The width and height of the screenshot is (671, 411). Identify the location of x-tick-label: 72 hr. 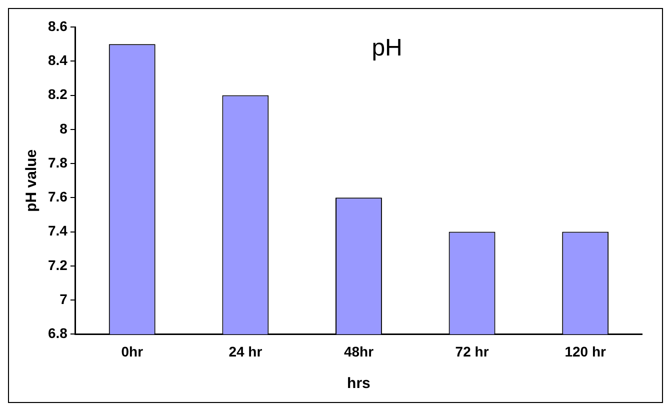
(472, 351).